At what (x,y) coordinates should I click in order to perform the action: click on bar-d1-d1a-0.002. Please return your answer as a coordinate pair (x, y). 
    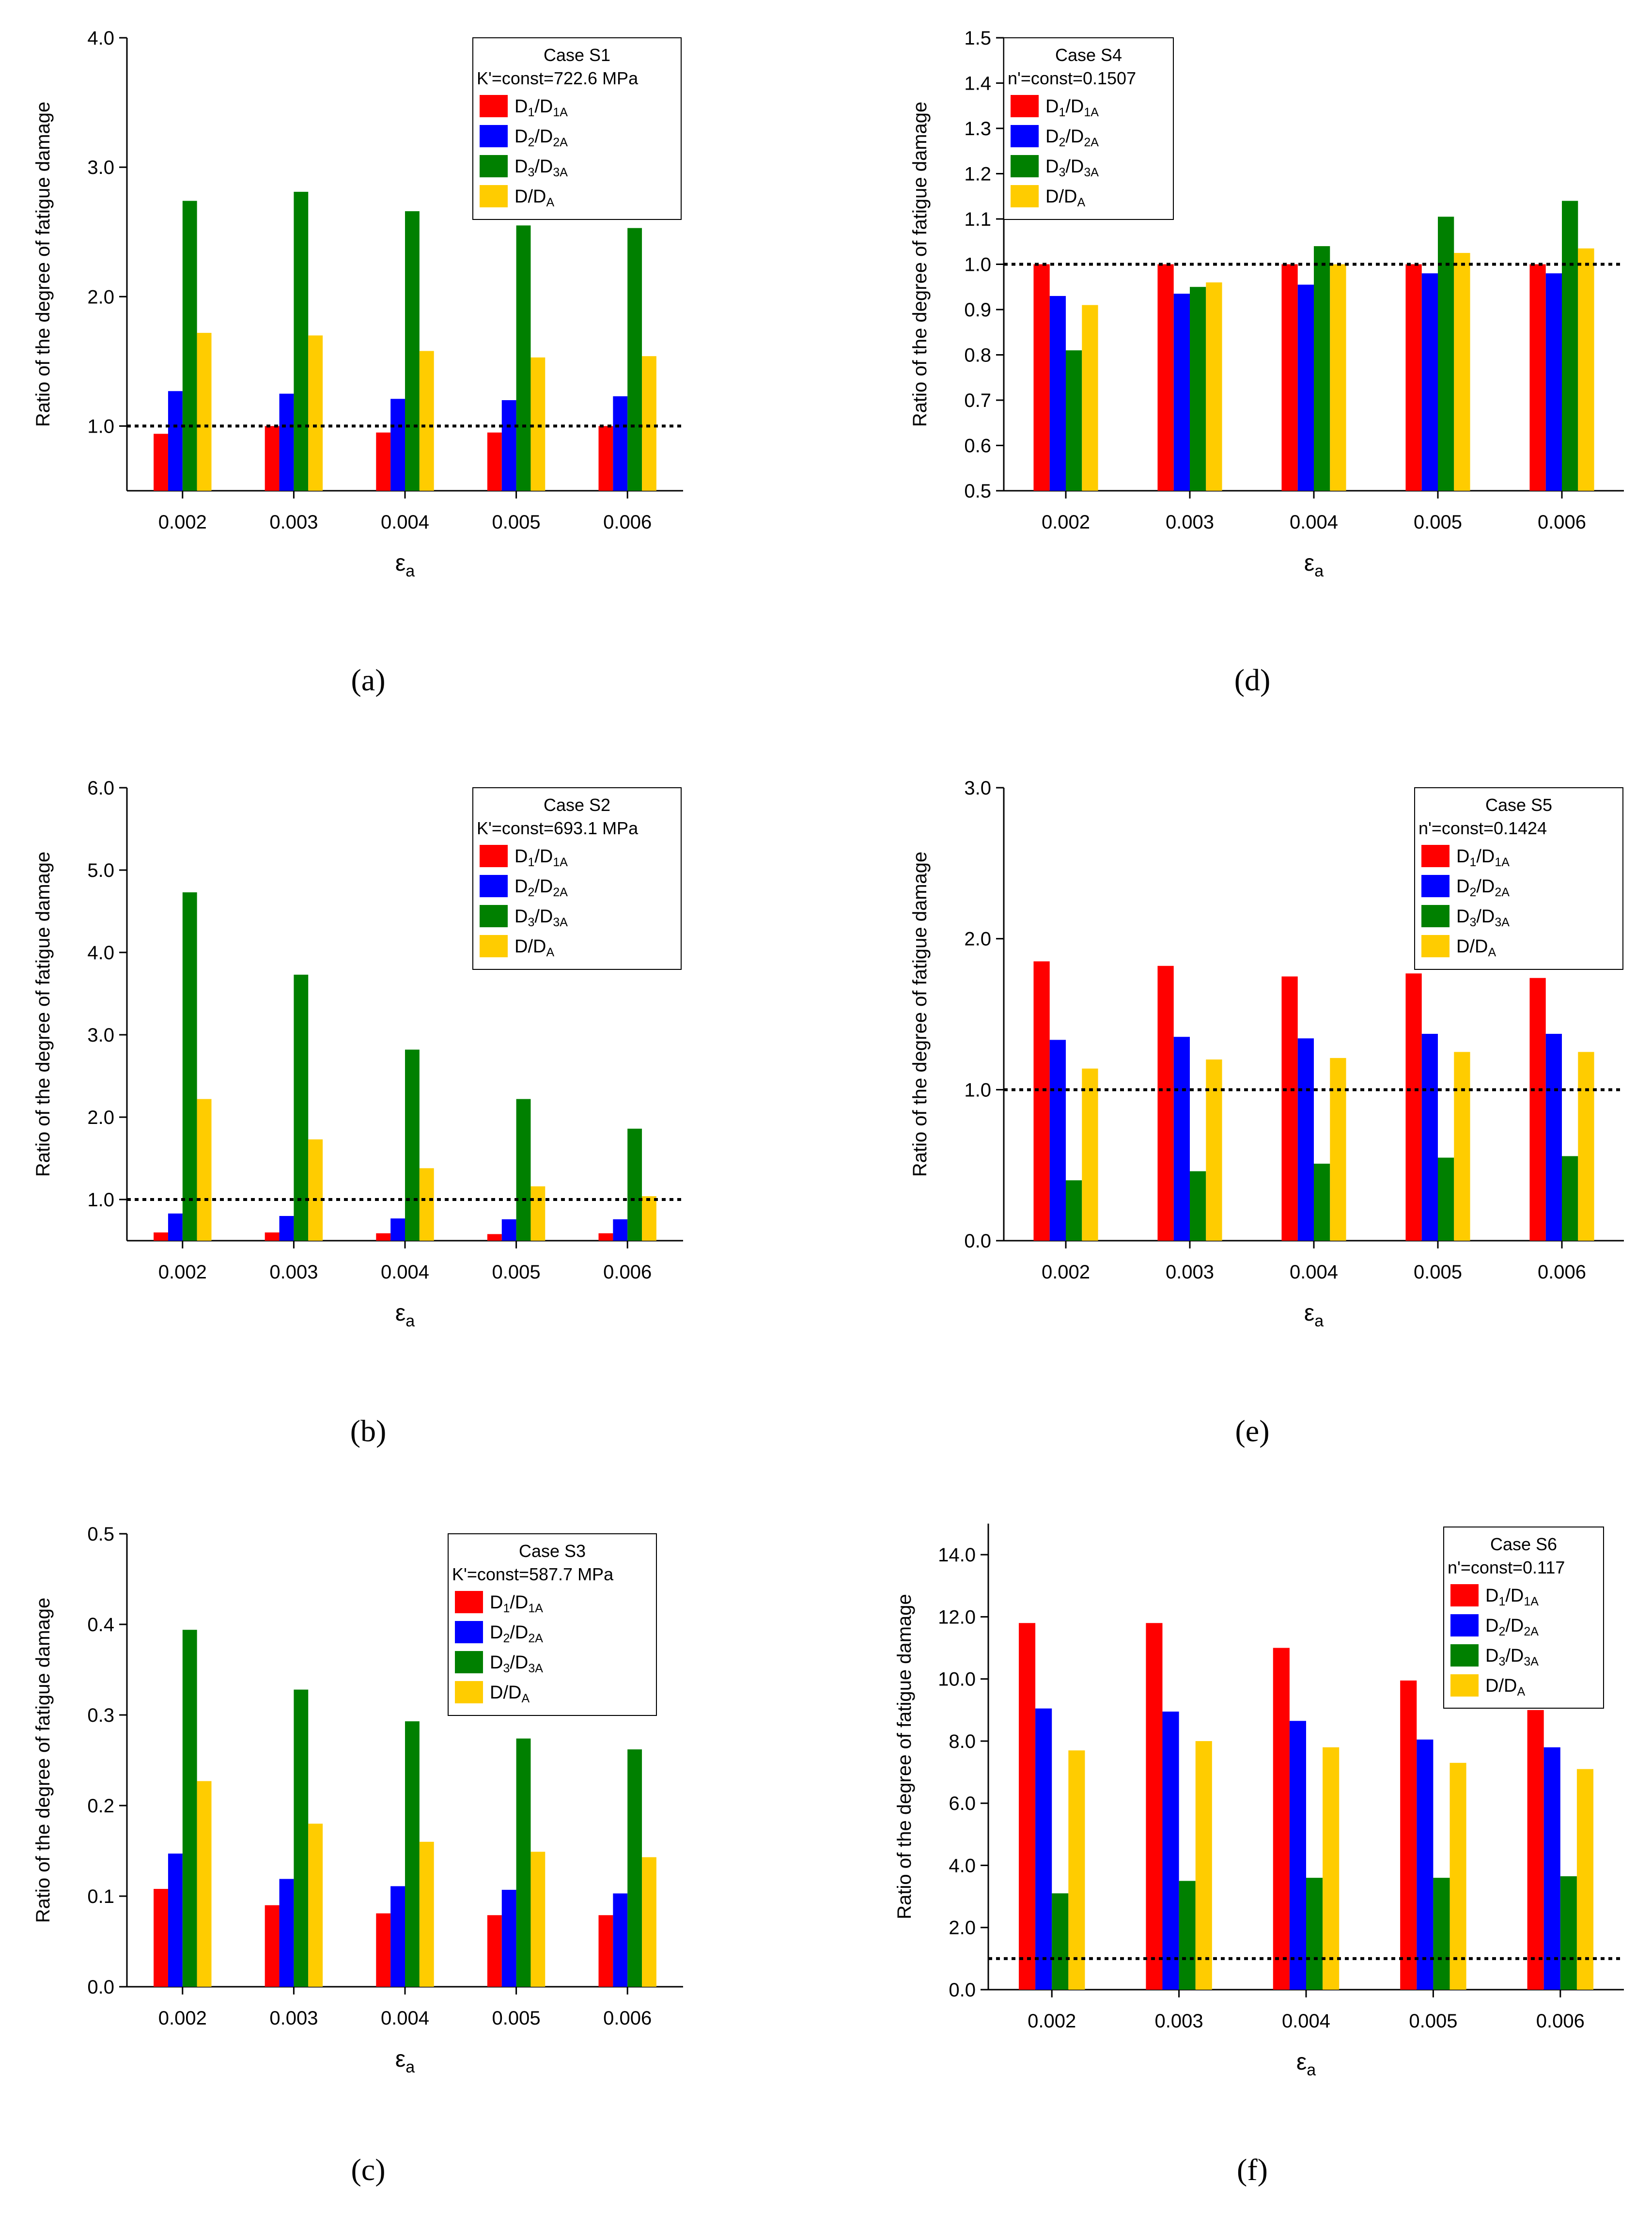
    Looking at the image, I should click on (161, 1938).